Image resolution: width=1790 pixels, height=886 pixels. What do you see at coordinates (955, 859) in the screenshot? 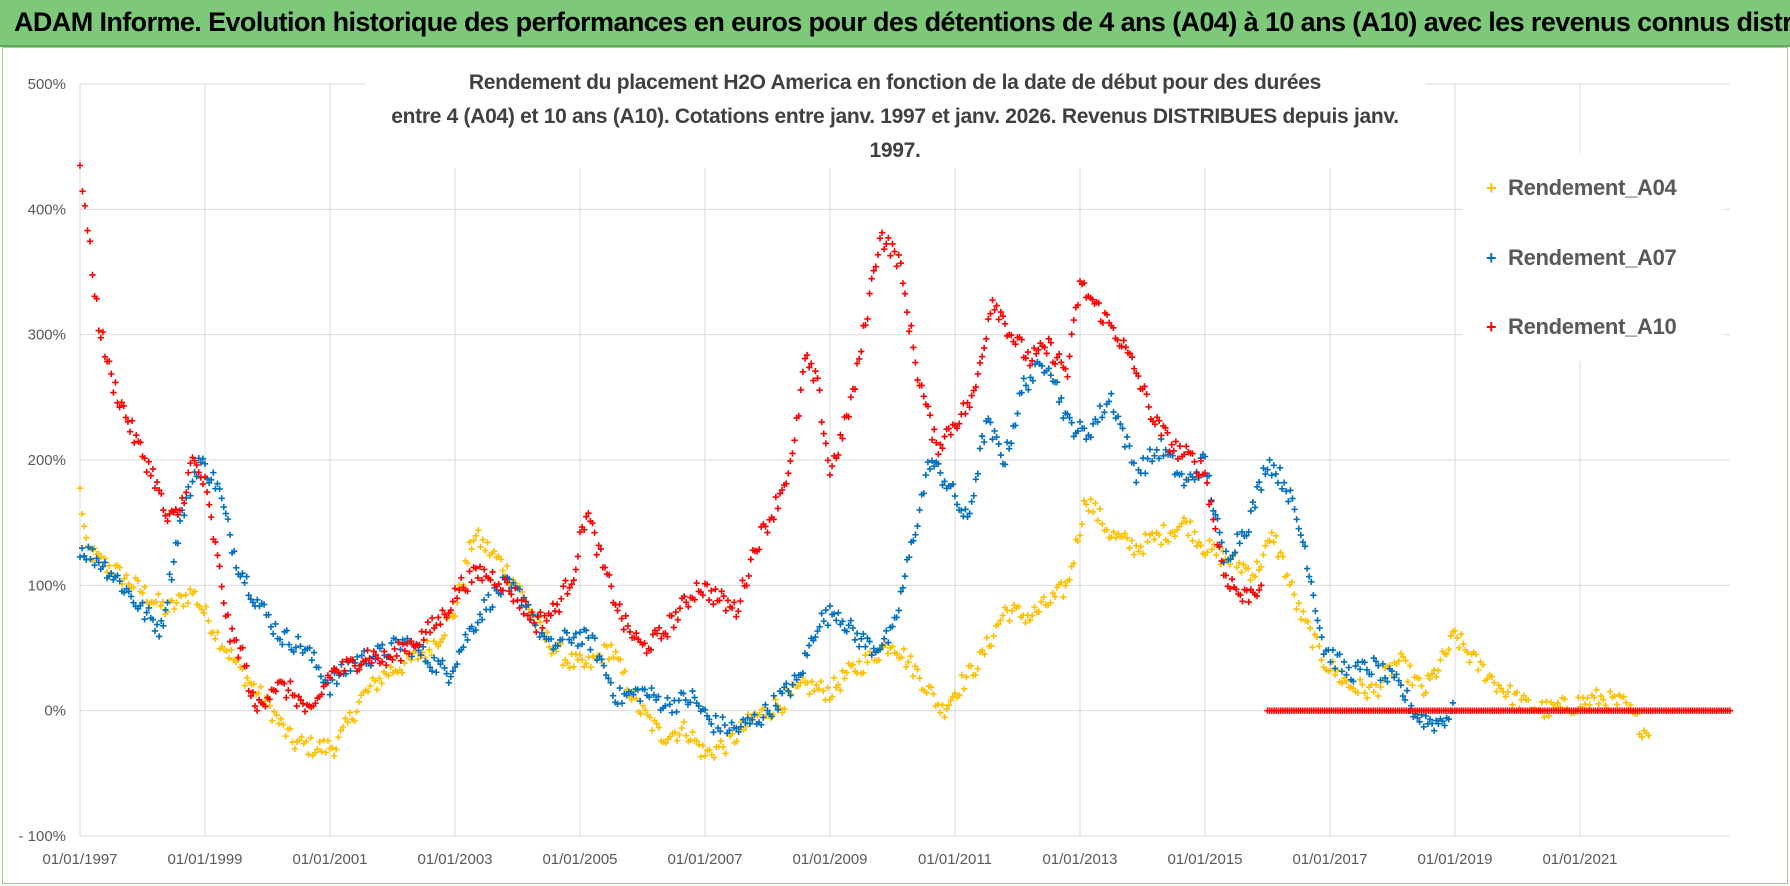
I see `x-tick-label: 01/01/2011` at bounding box center [955, 859].